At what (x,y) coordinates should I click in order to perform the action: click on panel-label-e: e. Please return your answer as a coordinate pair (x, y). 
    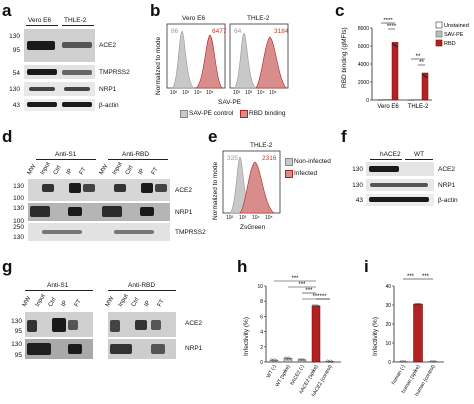
    Looking at the image, I should click on (213, 136).